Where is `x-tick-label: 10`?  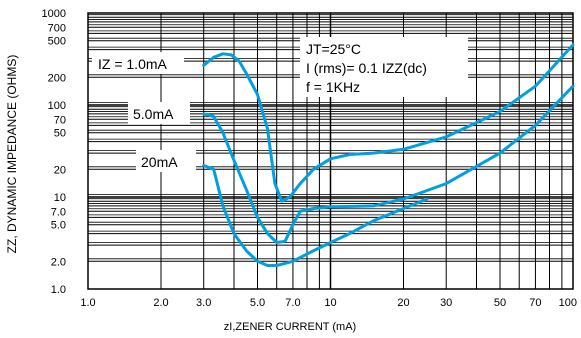 x-tick-label: 10 is located at coordinates (330, 303).